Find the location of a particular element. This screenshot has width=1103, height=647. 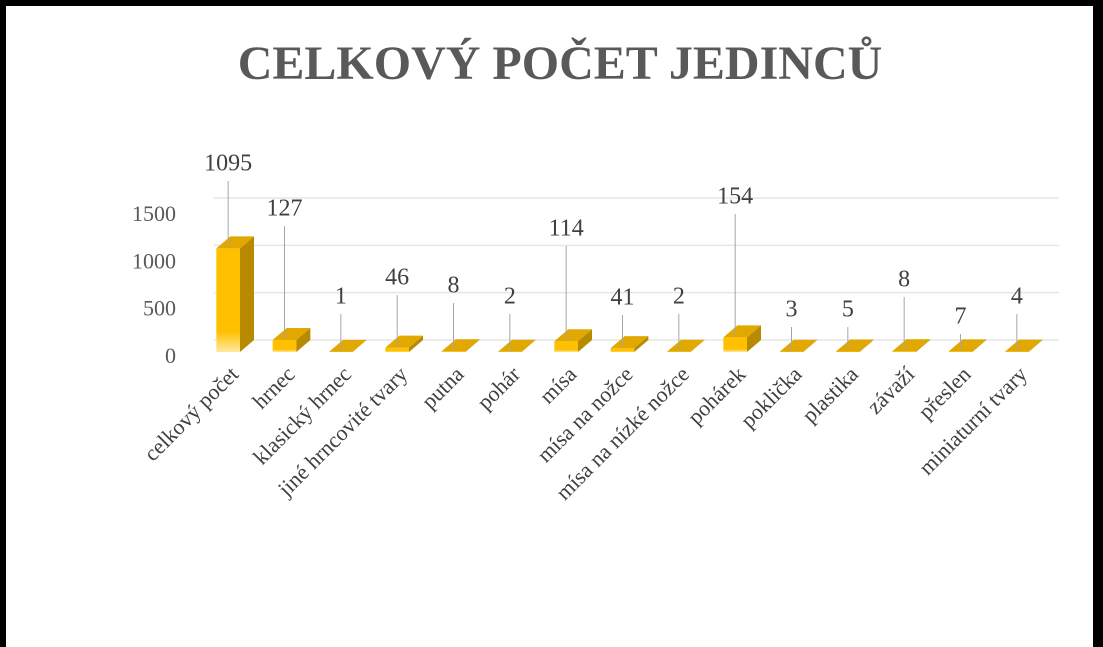

data-label: 4 is located at coordinates (1017, 297).